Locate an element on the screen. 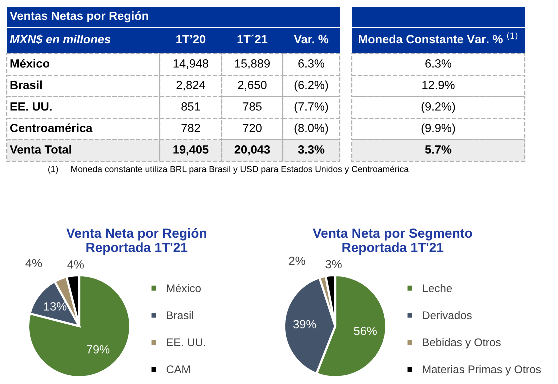  text: 785 is located at coordinates (252, 106).